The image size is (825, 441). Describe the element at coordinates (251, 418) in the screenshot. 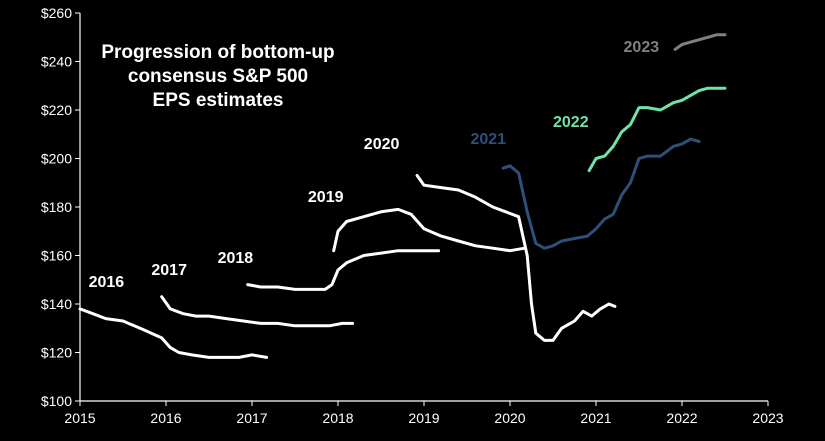

I see `x-tick-label: 2017` at that location.